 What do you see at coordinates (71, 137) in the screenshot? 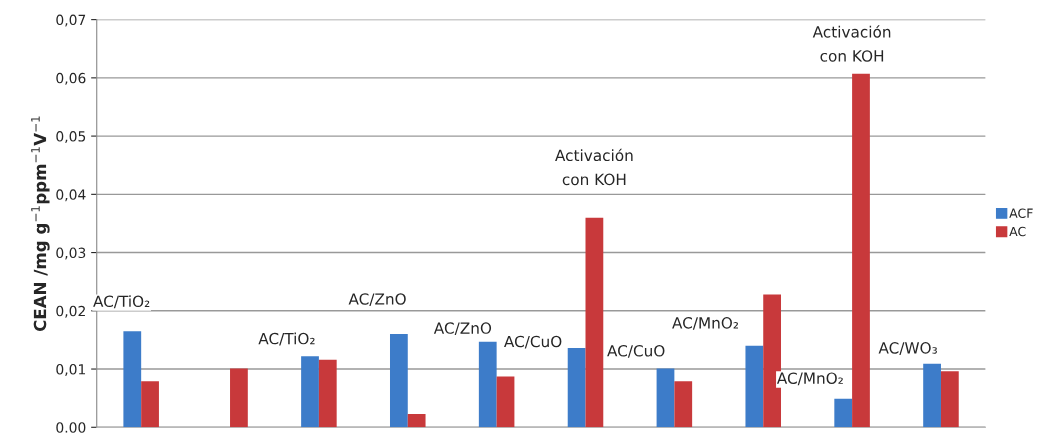
I see `y-tick-label: 0,05` at bounding box center [71, 137].